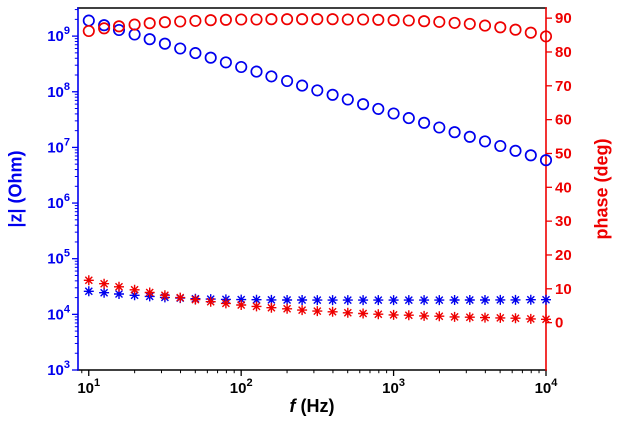  I want to click on left-axis: 103 104 105 106 107 108 109, so click(62, 194).